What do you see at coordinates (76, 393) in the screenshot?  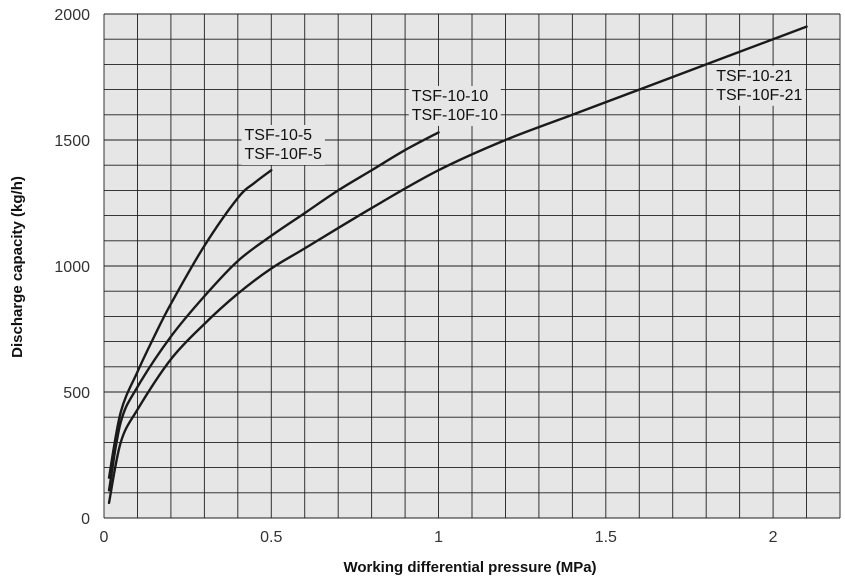 I see `y-tick-label: 500` at bounding box center [76, 393].